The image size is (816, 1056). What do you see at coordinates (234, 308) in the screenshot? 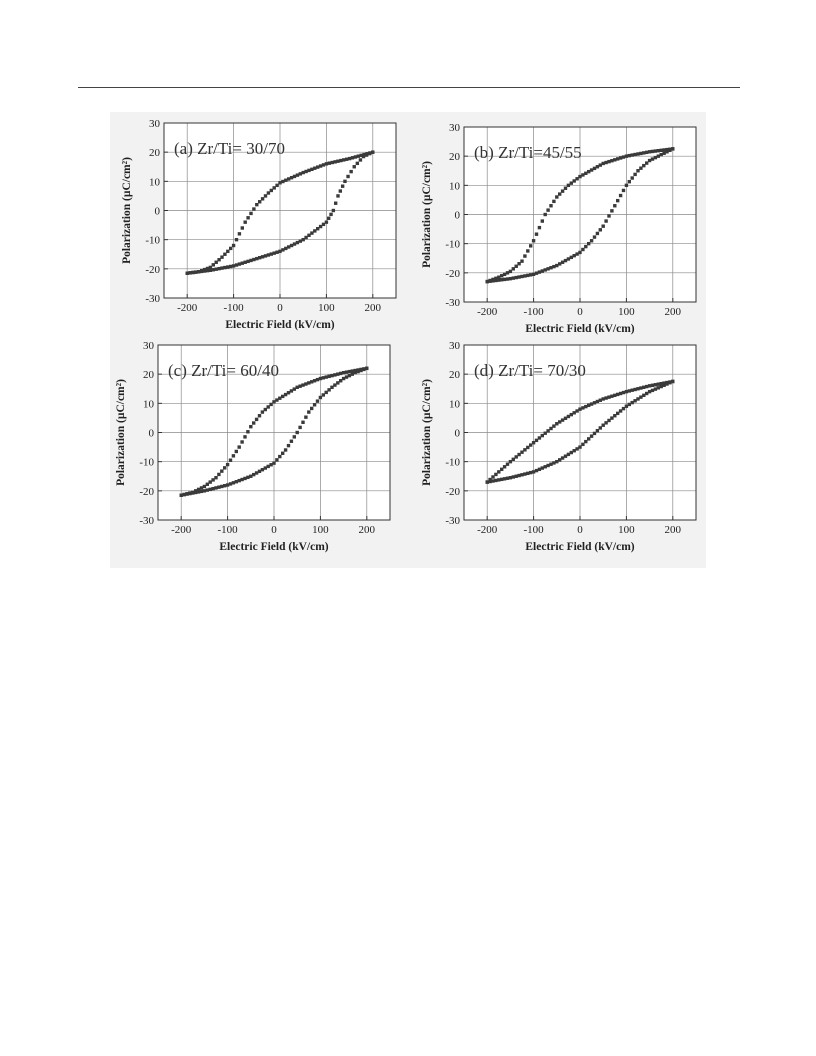
I see `x-tick-label: -100` at bounding box center [234, 308].